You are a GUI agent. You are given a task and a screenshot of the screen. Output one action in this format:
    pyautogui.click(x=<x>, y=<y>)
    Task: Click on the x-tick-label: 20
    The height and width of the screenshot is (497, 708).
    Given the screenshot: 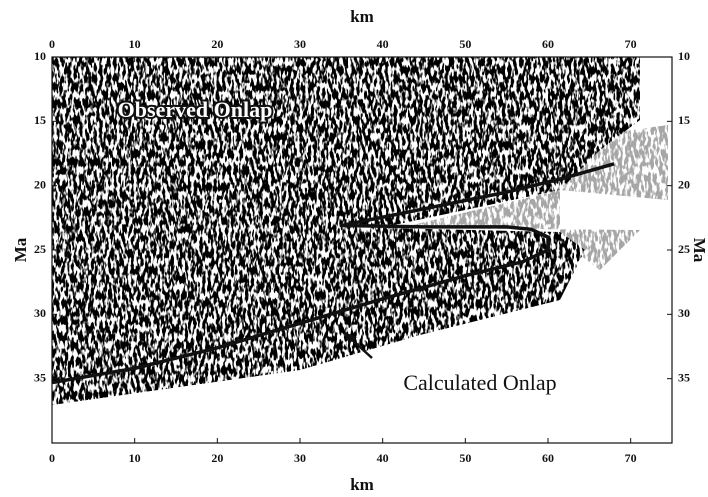 What is the action you would take?
    pyautogui.click(x=217, y=458)
    